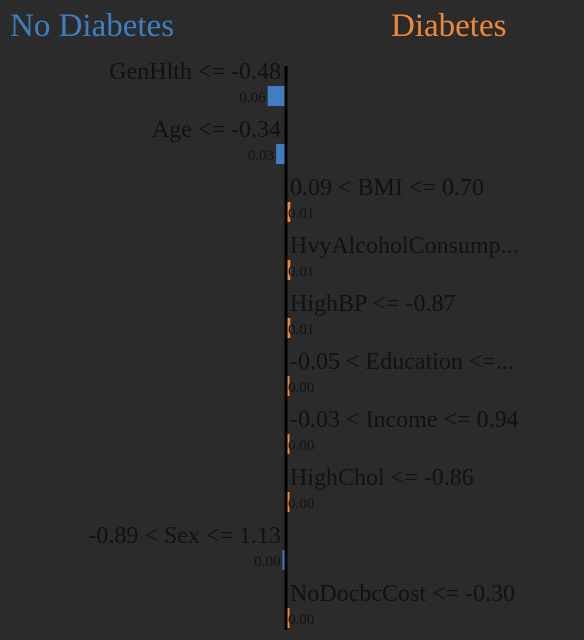 This screenshot has width=584, height=640. I want to click on feature-label: NoDocbcCost <= -0.30, so click(402, 594).